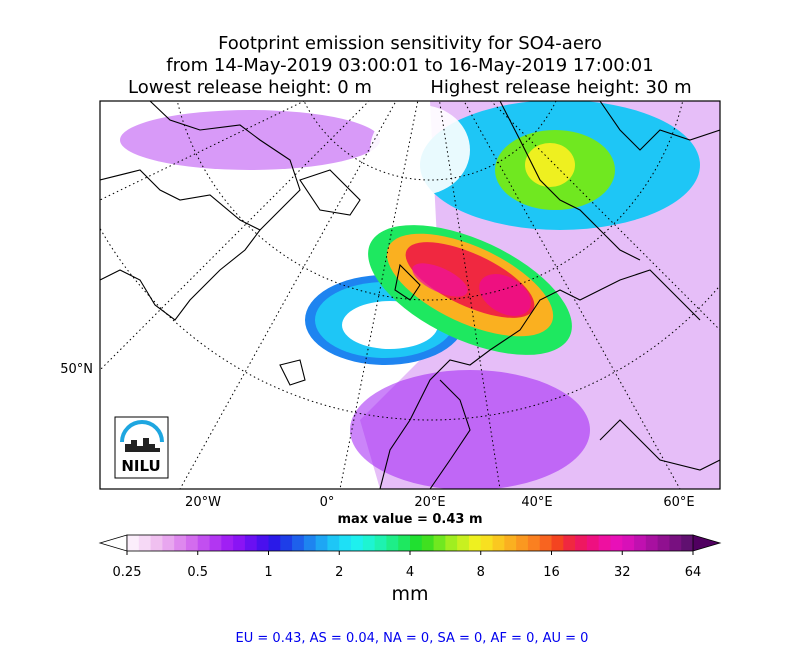  I want to click on logo: NILU, so click(141, 447).